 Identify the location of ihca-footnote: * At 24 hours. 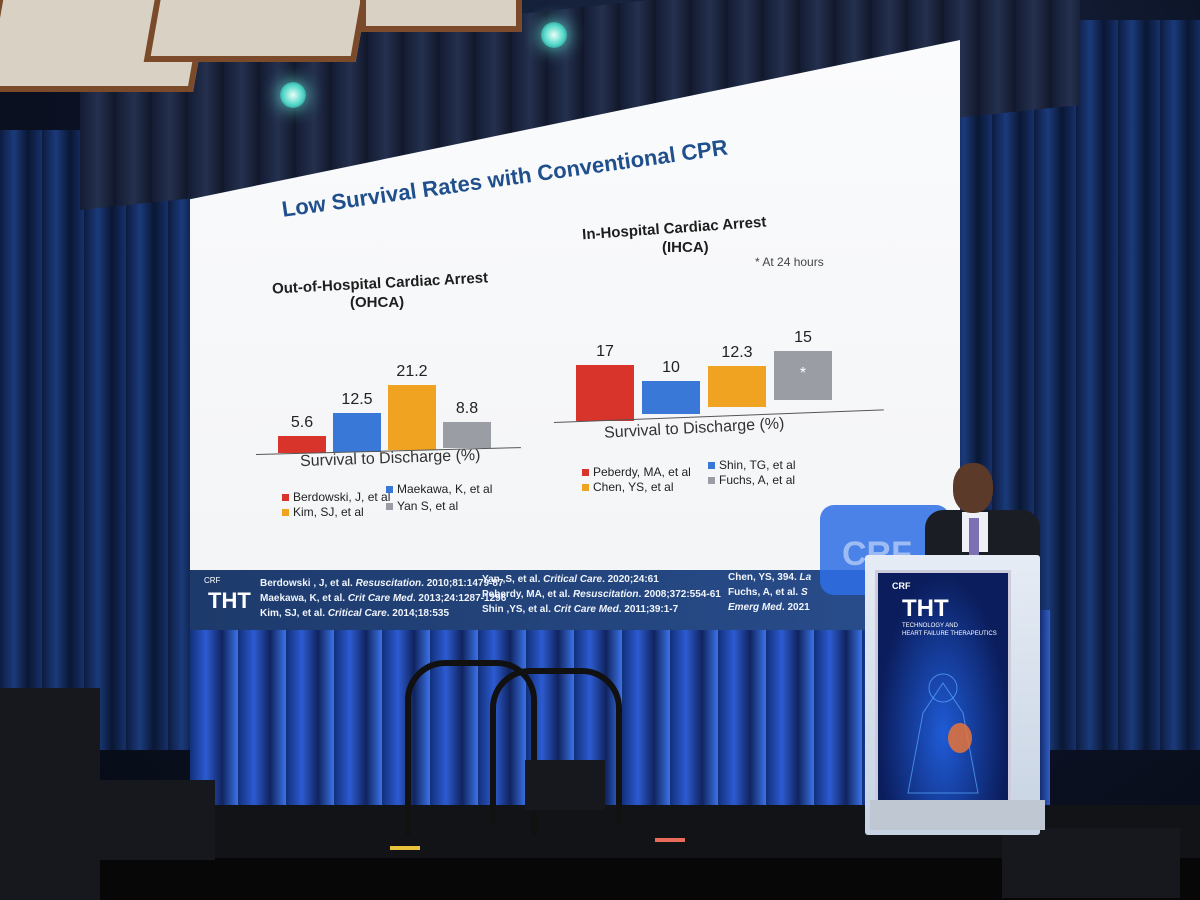
(789, 262).